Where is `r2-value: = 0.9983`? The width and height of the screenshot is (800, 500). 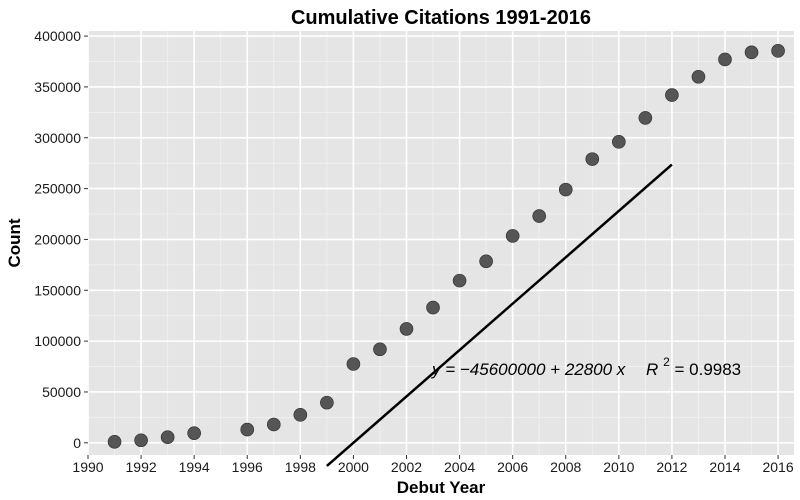
r2-value: = 0.9983 is located at coordinates (707, 369).